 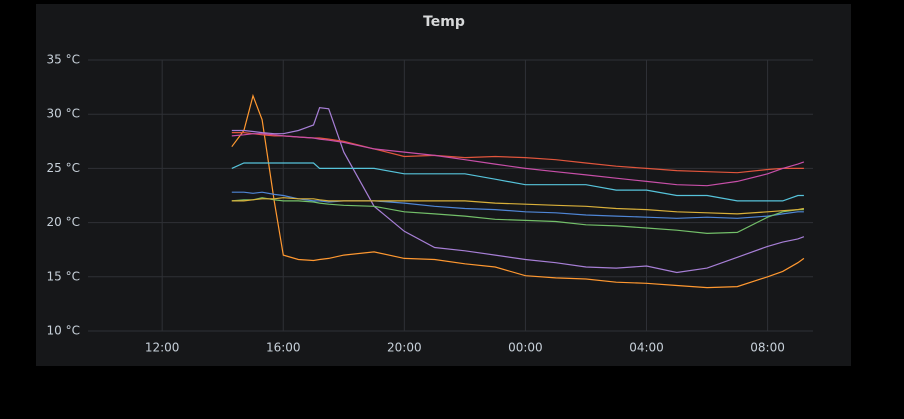 I want to click on x-tick-label: 08:00, so click(x=767, y=348).